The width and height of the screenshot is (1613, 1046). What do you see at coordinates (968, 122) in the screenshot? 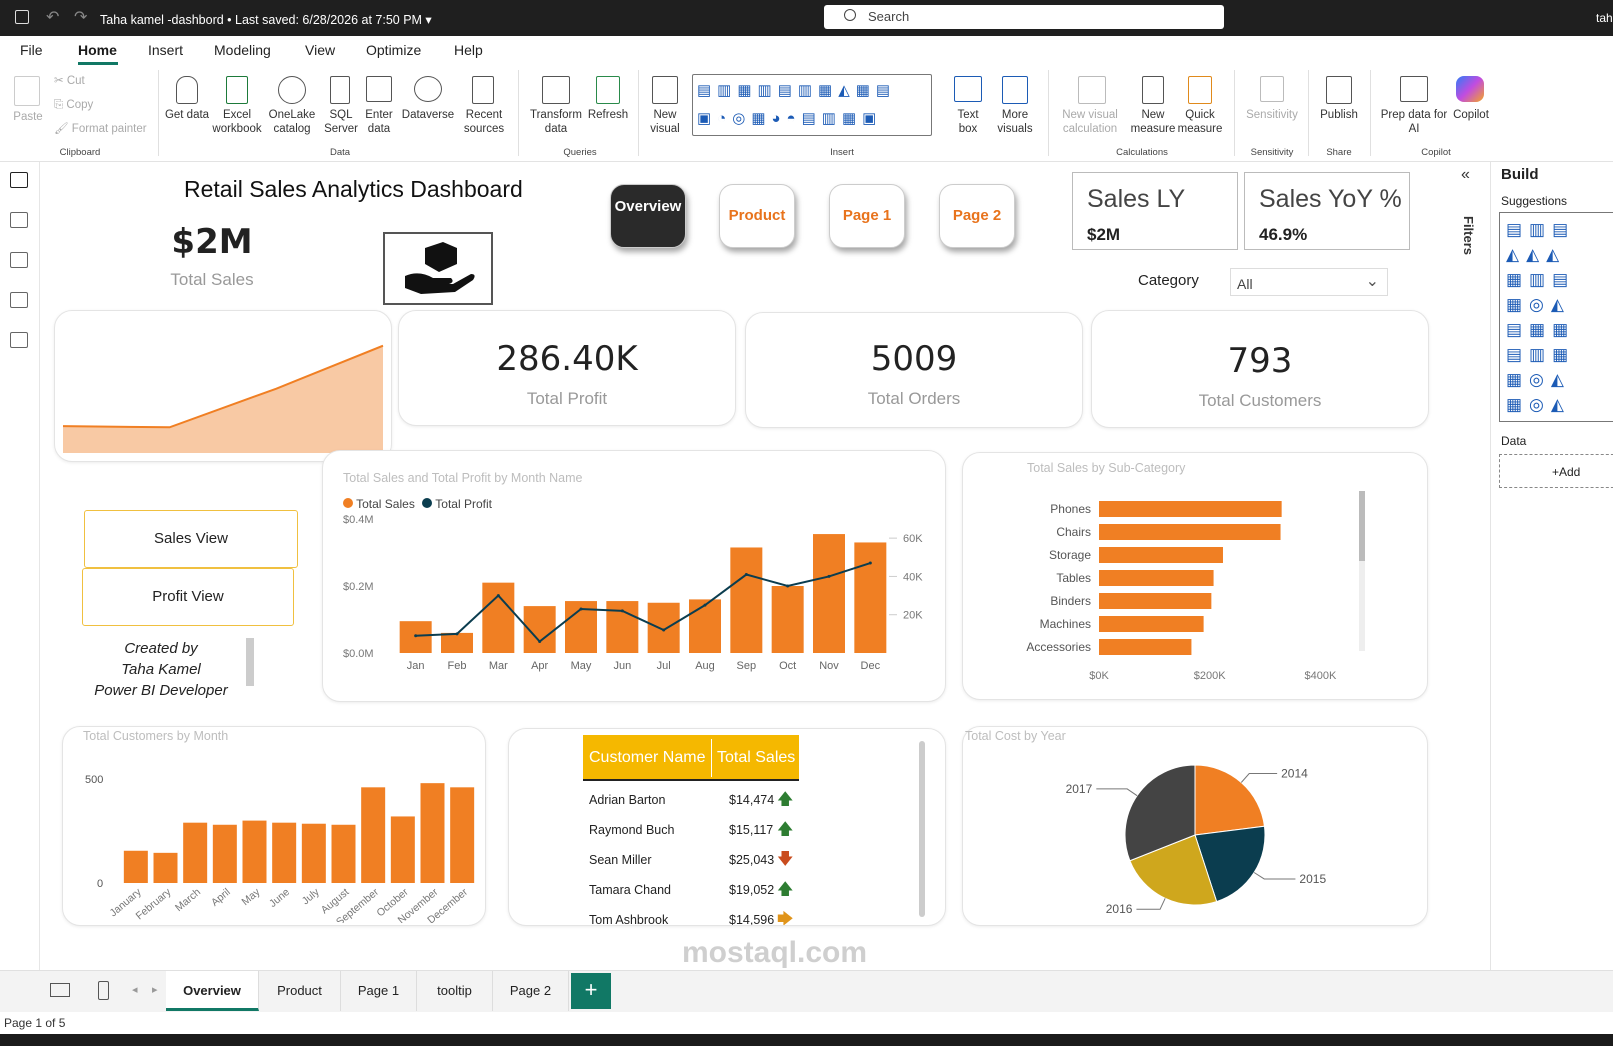
I see `text-box-button: Text box` at bounding box center [968, 122].